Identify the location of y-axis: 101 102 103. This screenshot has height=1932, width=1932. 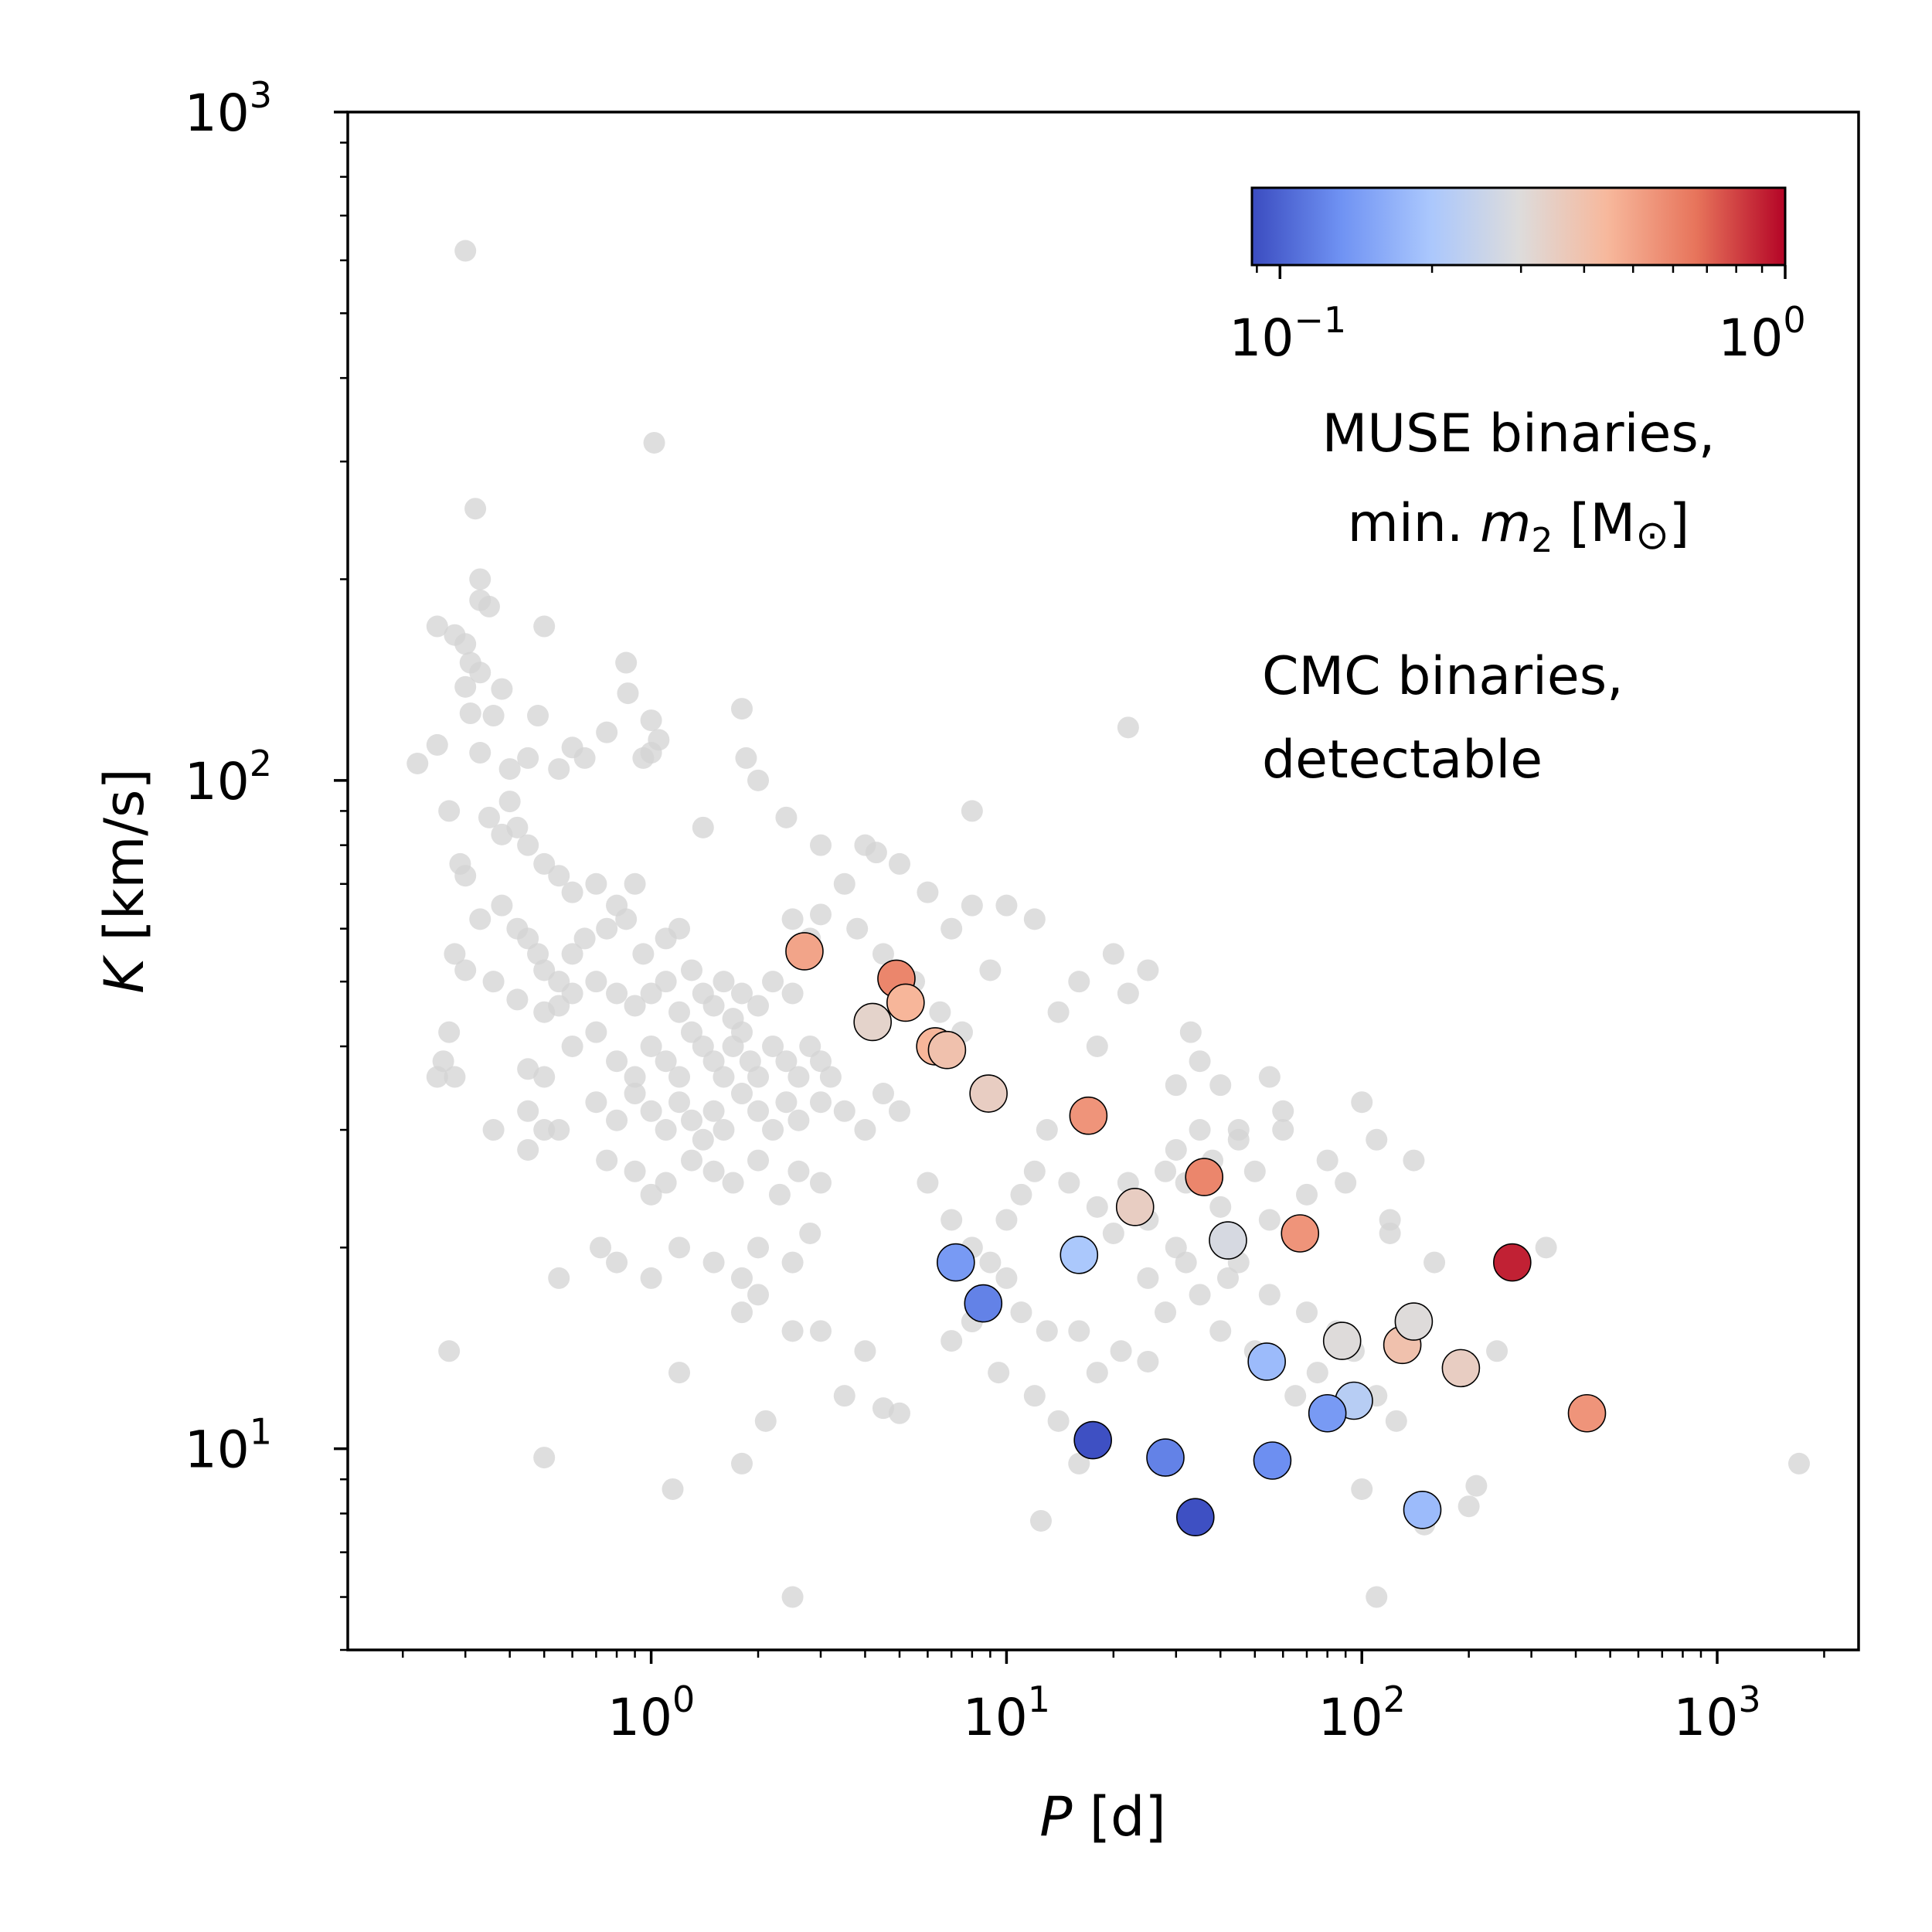
(266, 863).